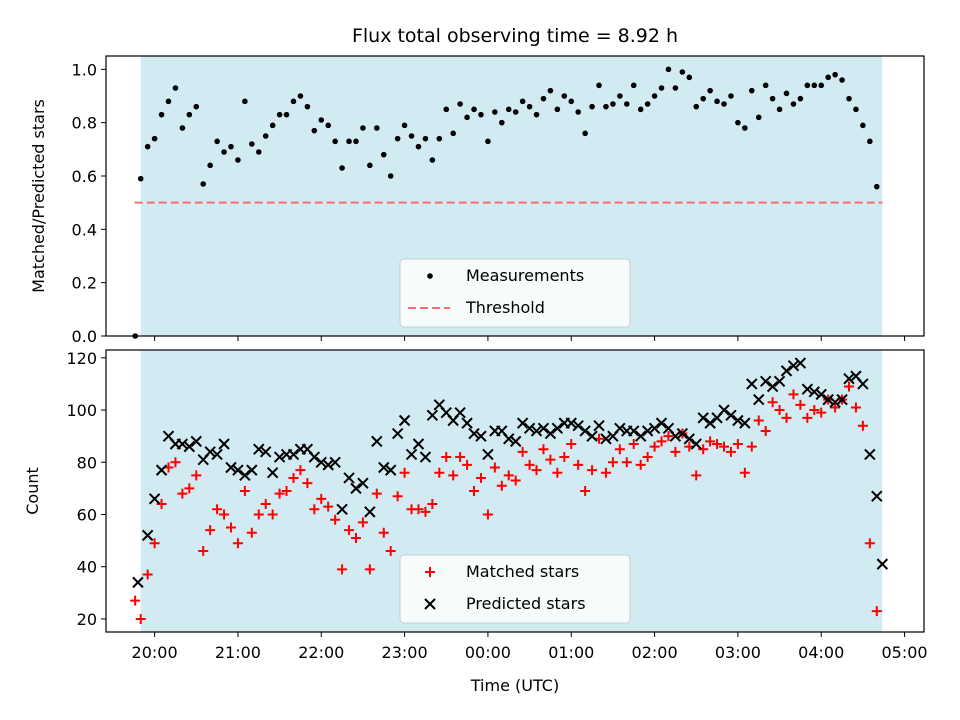 Image resolution: width=960 pixels, height=720 pixels. What do you see at coordinates (84, 176) in the screenshot?
I see `y-tick-label: 0.6` at bounding box center [84, 176].